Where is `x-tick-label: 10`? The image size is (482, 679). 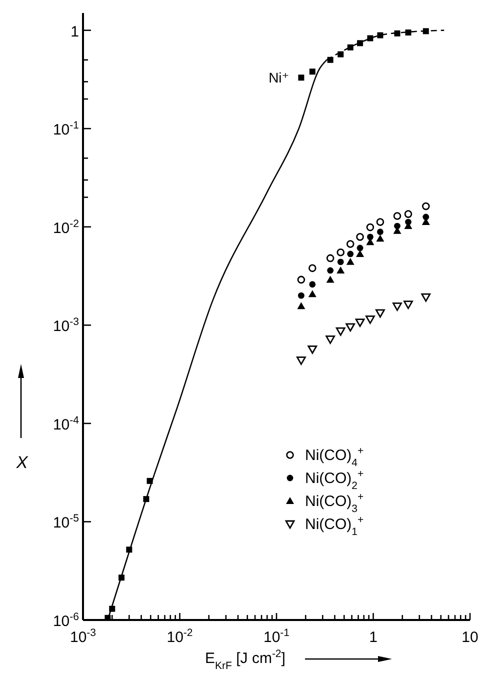
x-tick-label: 10 is located at coordinates (470, 637).